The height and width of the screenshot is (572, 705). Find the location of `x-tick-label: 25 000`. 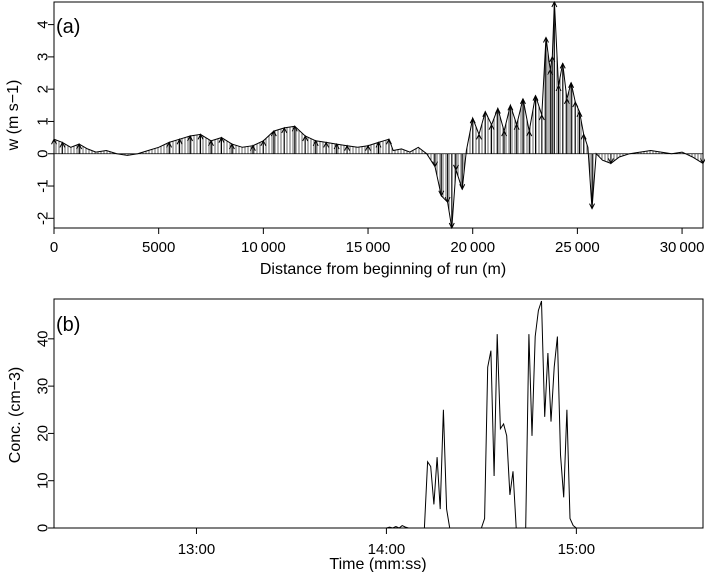

x-tick-label: 25 000 is located at coordinates (577, 247).